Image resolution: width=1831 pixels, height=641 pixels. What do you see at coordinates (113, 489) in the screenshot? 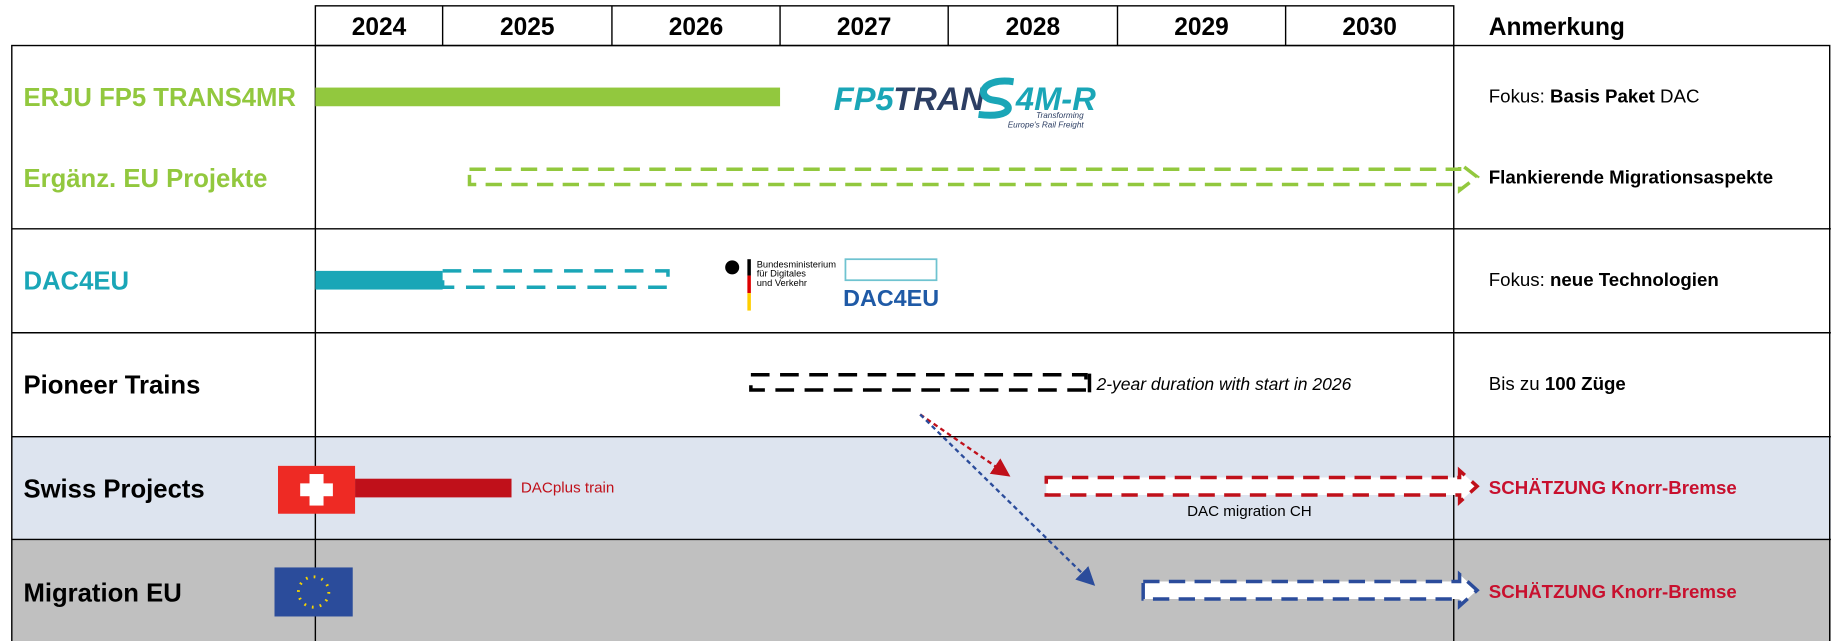
I see `row-label: Swiss Projects` at bounding box center [113, 489].